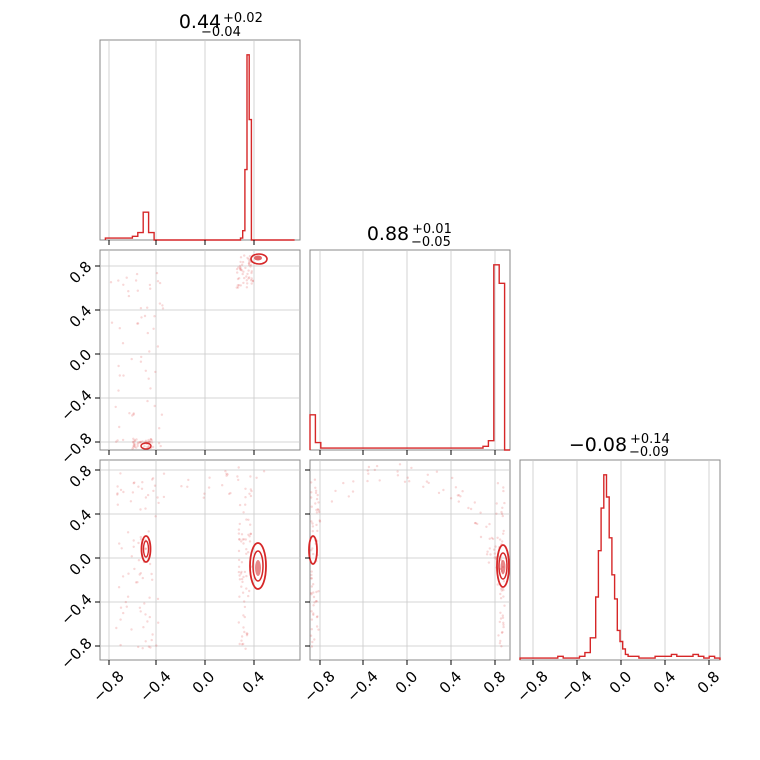  What do you see at coordinates (621, 683) in the screenshot?
I see `xtick-label: 0.0` at bounding box center [621, 683].